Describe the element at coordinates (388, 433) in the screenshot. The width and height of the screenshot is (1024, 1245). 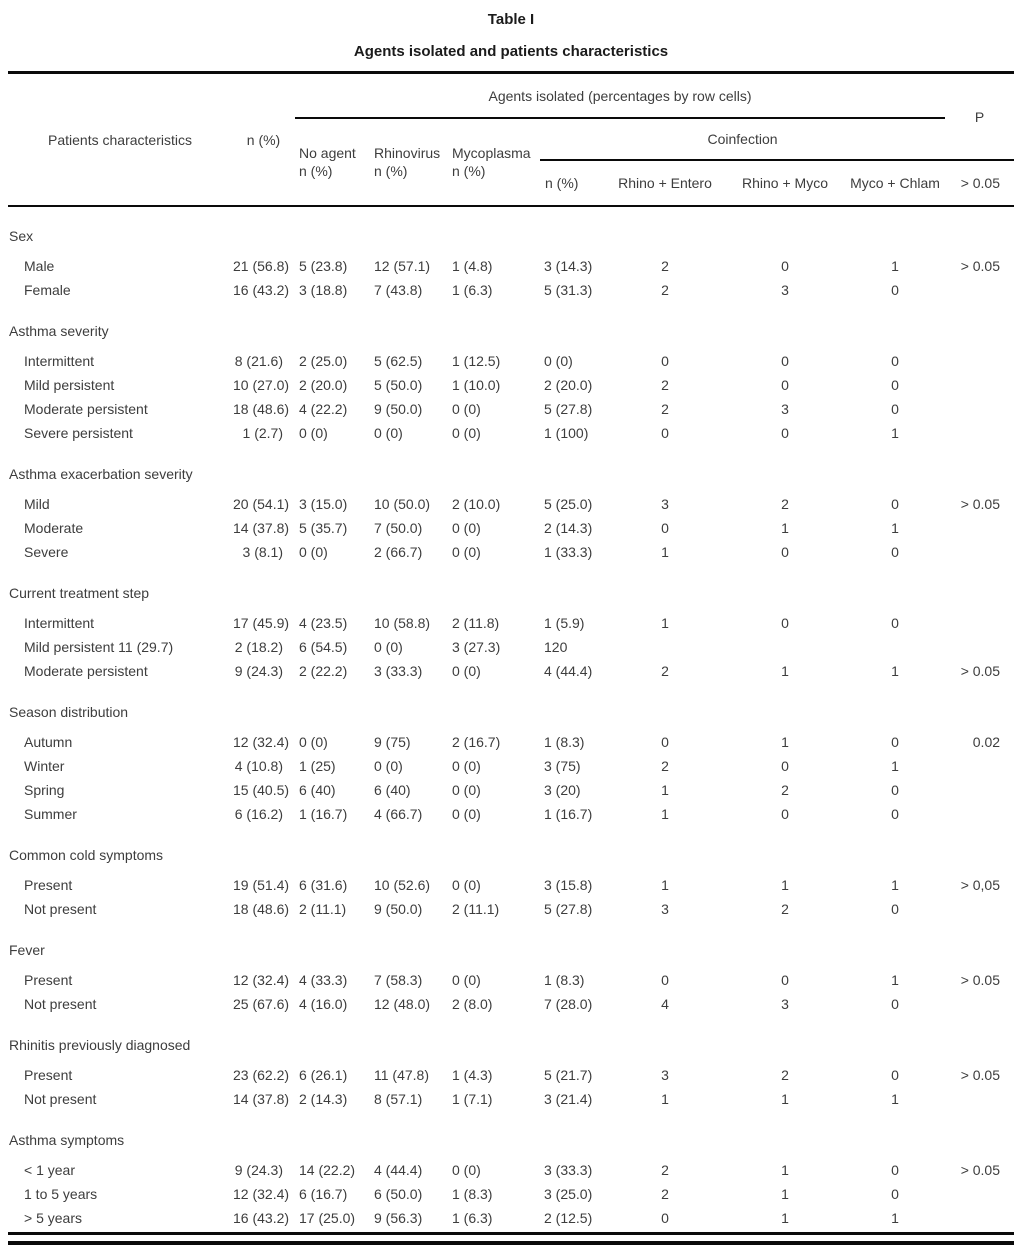
I see `rhinovirus-cell: 0 (0)` at that location.